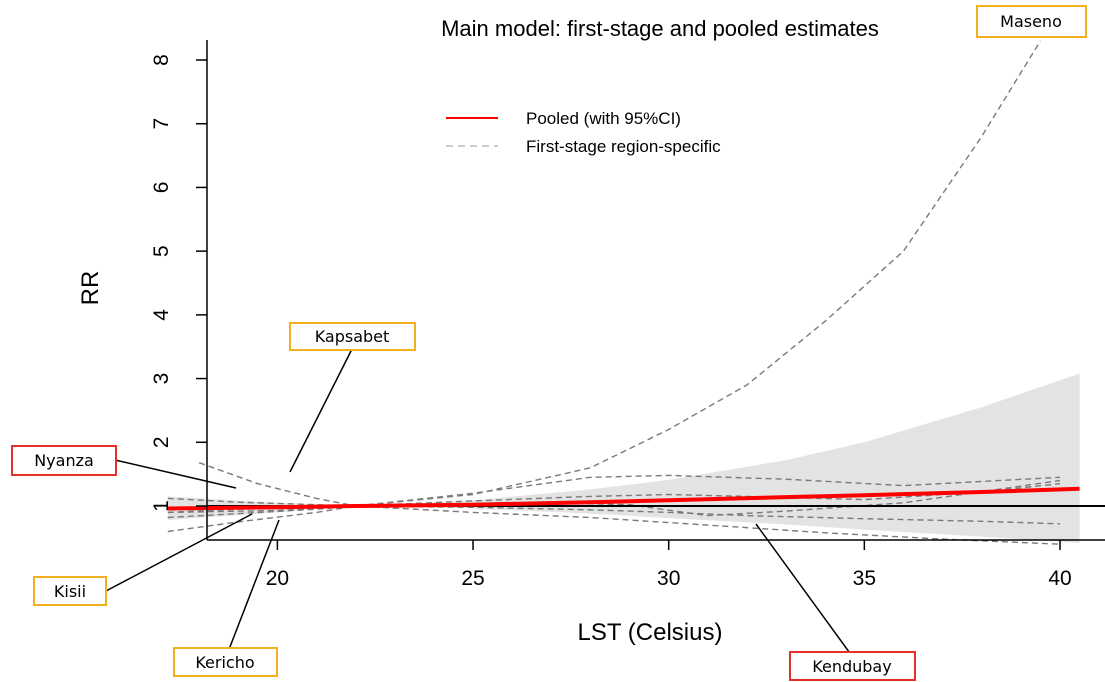 This screenshot has width=1105, height=682. I want to click on callout-label-kericho: Kericho, so click(224, 662).